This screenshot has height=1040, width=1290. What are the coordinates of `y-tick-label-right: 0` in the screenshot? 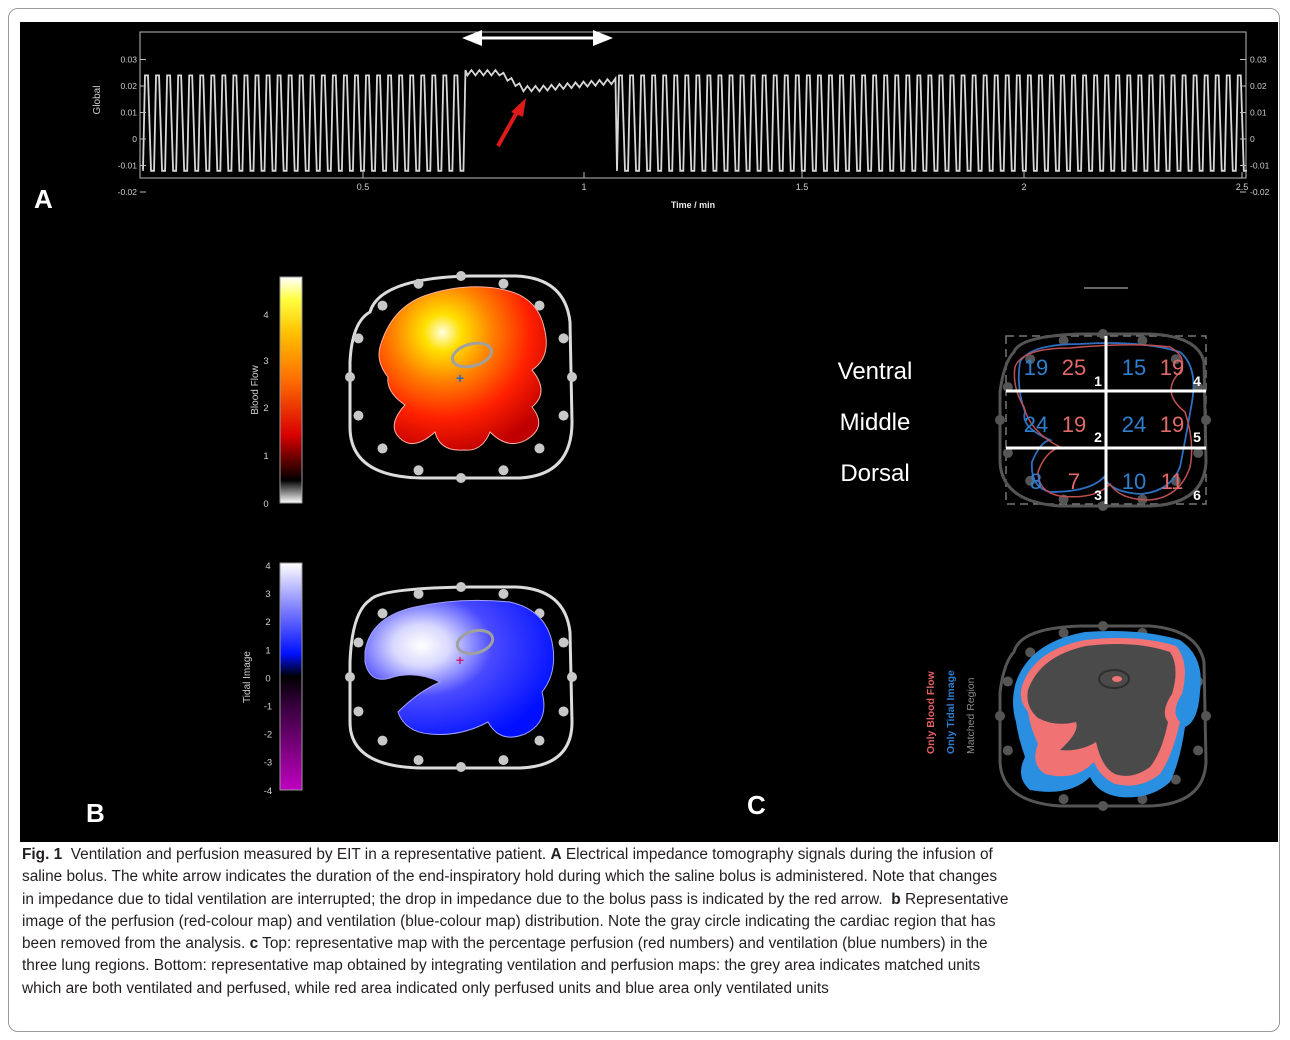 It's located at (1252, 139).